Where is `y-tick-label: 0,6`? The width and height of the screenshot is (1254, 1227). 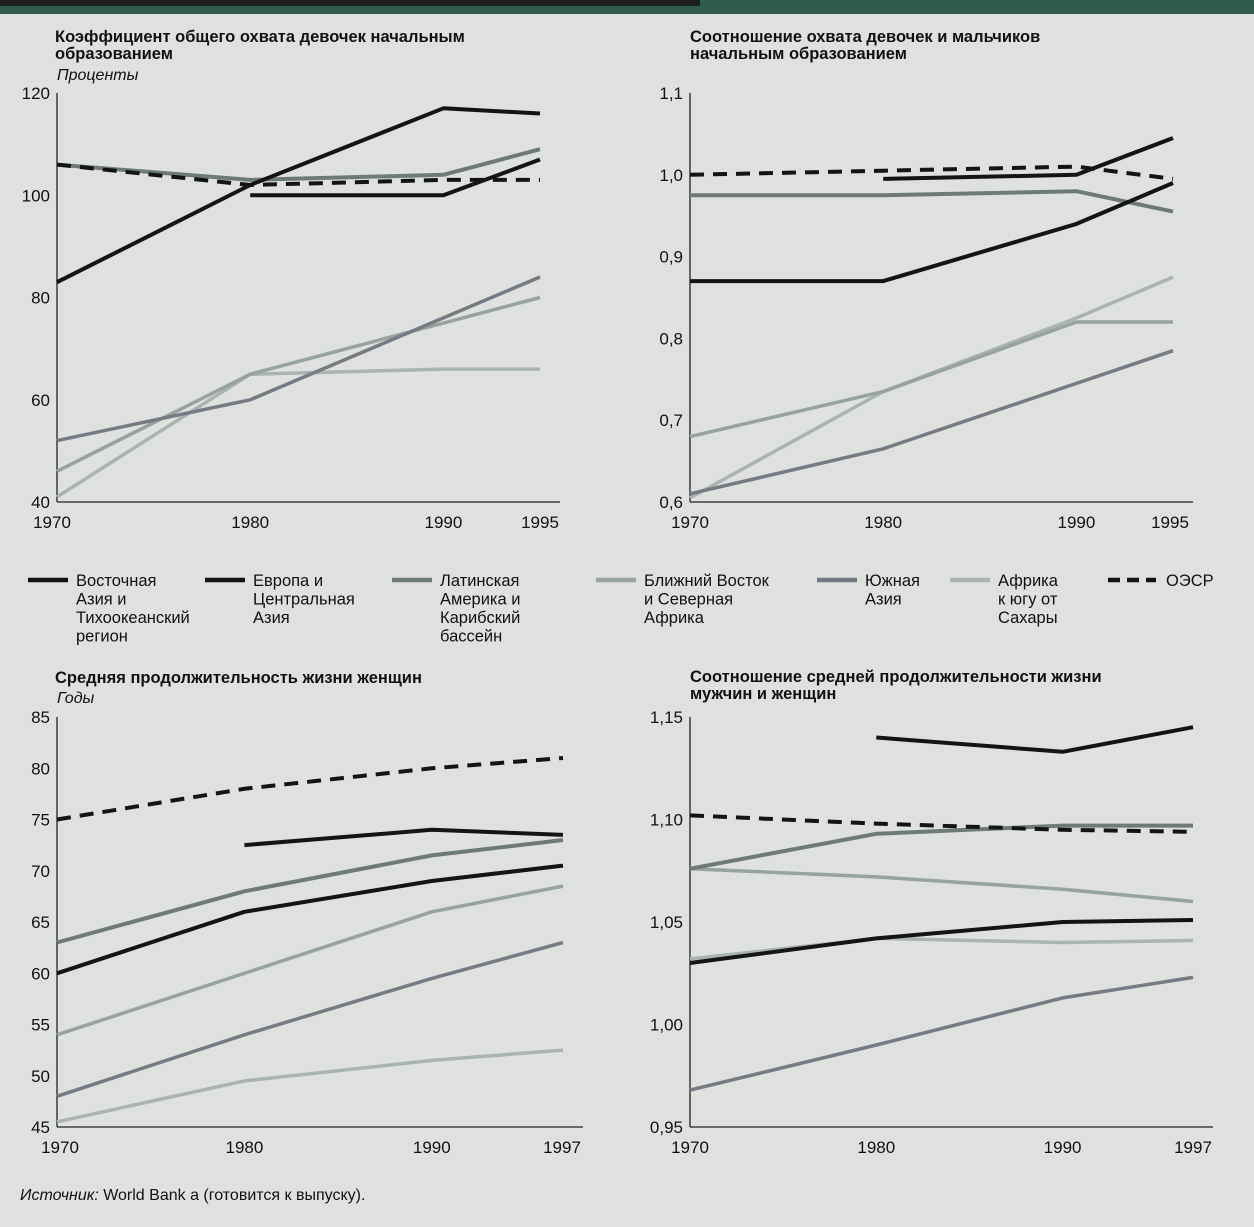 y-tick-label: 0,6 is located at coordinates (671, 502).